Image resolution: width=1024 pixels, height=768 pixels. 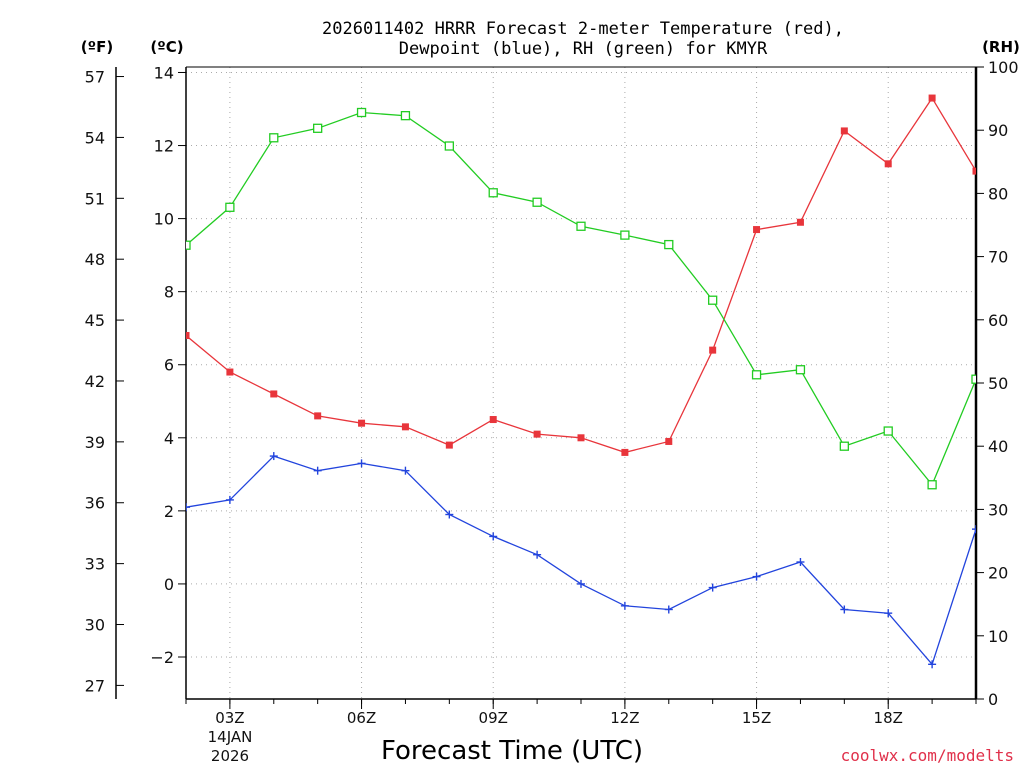 What do you see at coordinates (1003, 67) in the screenshot?
I see `rh-tick-label: 100` at bounding box center [1003, 67].